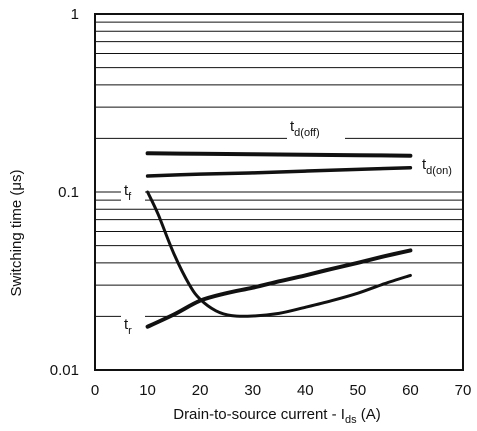 The width and height of the screenshot is (477, 431). Describe the element at coordinates (369, 414) in the screenshot. I see `x-axis-title-unit: (A)` at that location.